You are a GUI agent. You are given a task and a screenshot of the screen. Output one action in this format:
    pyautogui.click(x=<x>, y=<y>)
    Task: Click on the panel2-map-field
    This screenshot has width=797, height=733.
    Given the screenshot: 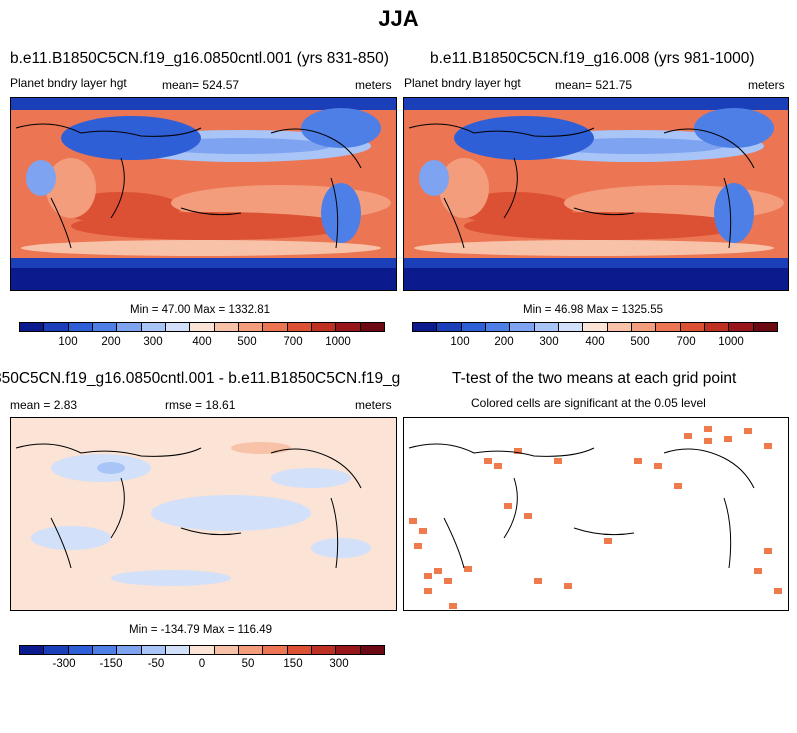 What is the action you would take?
    pyautogui.click(x=596, y=194)
    